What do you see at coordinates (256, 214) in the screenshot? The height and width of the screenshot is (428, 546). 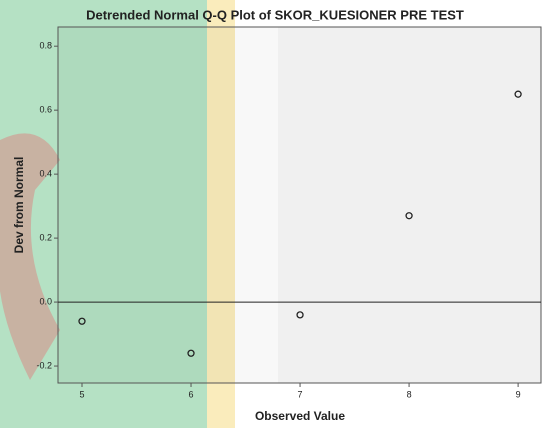 I see `watermark-white` at bounding box center [256, 214].